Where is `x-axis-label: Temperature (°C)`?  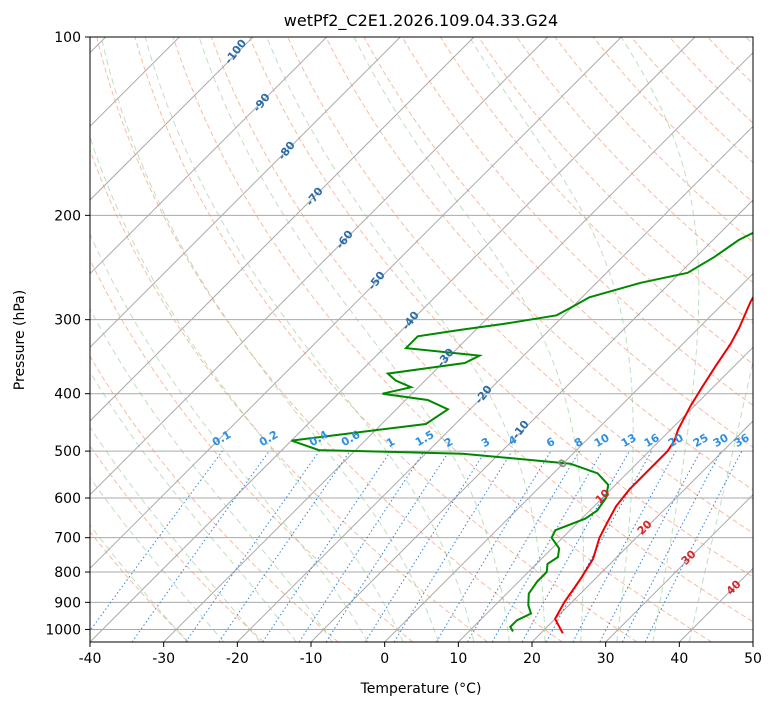 x-axis-label: Temperature (°C) is located at coordinates (421, 689).